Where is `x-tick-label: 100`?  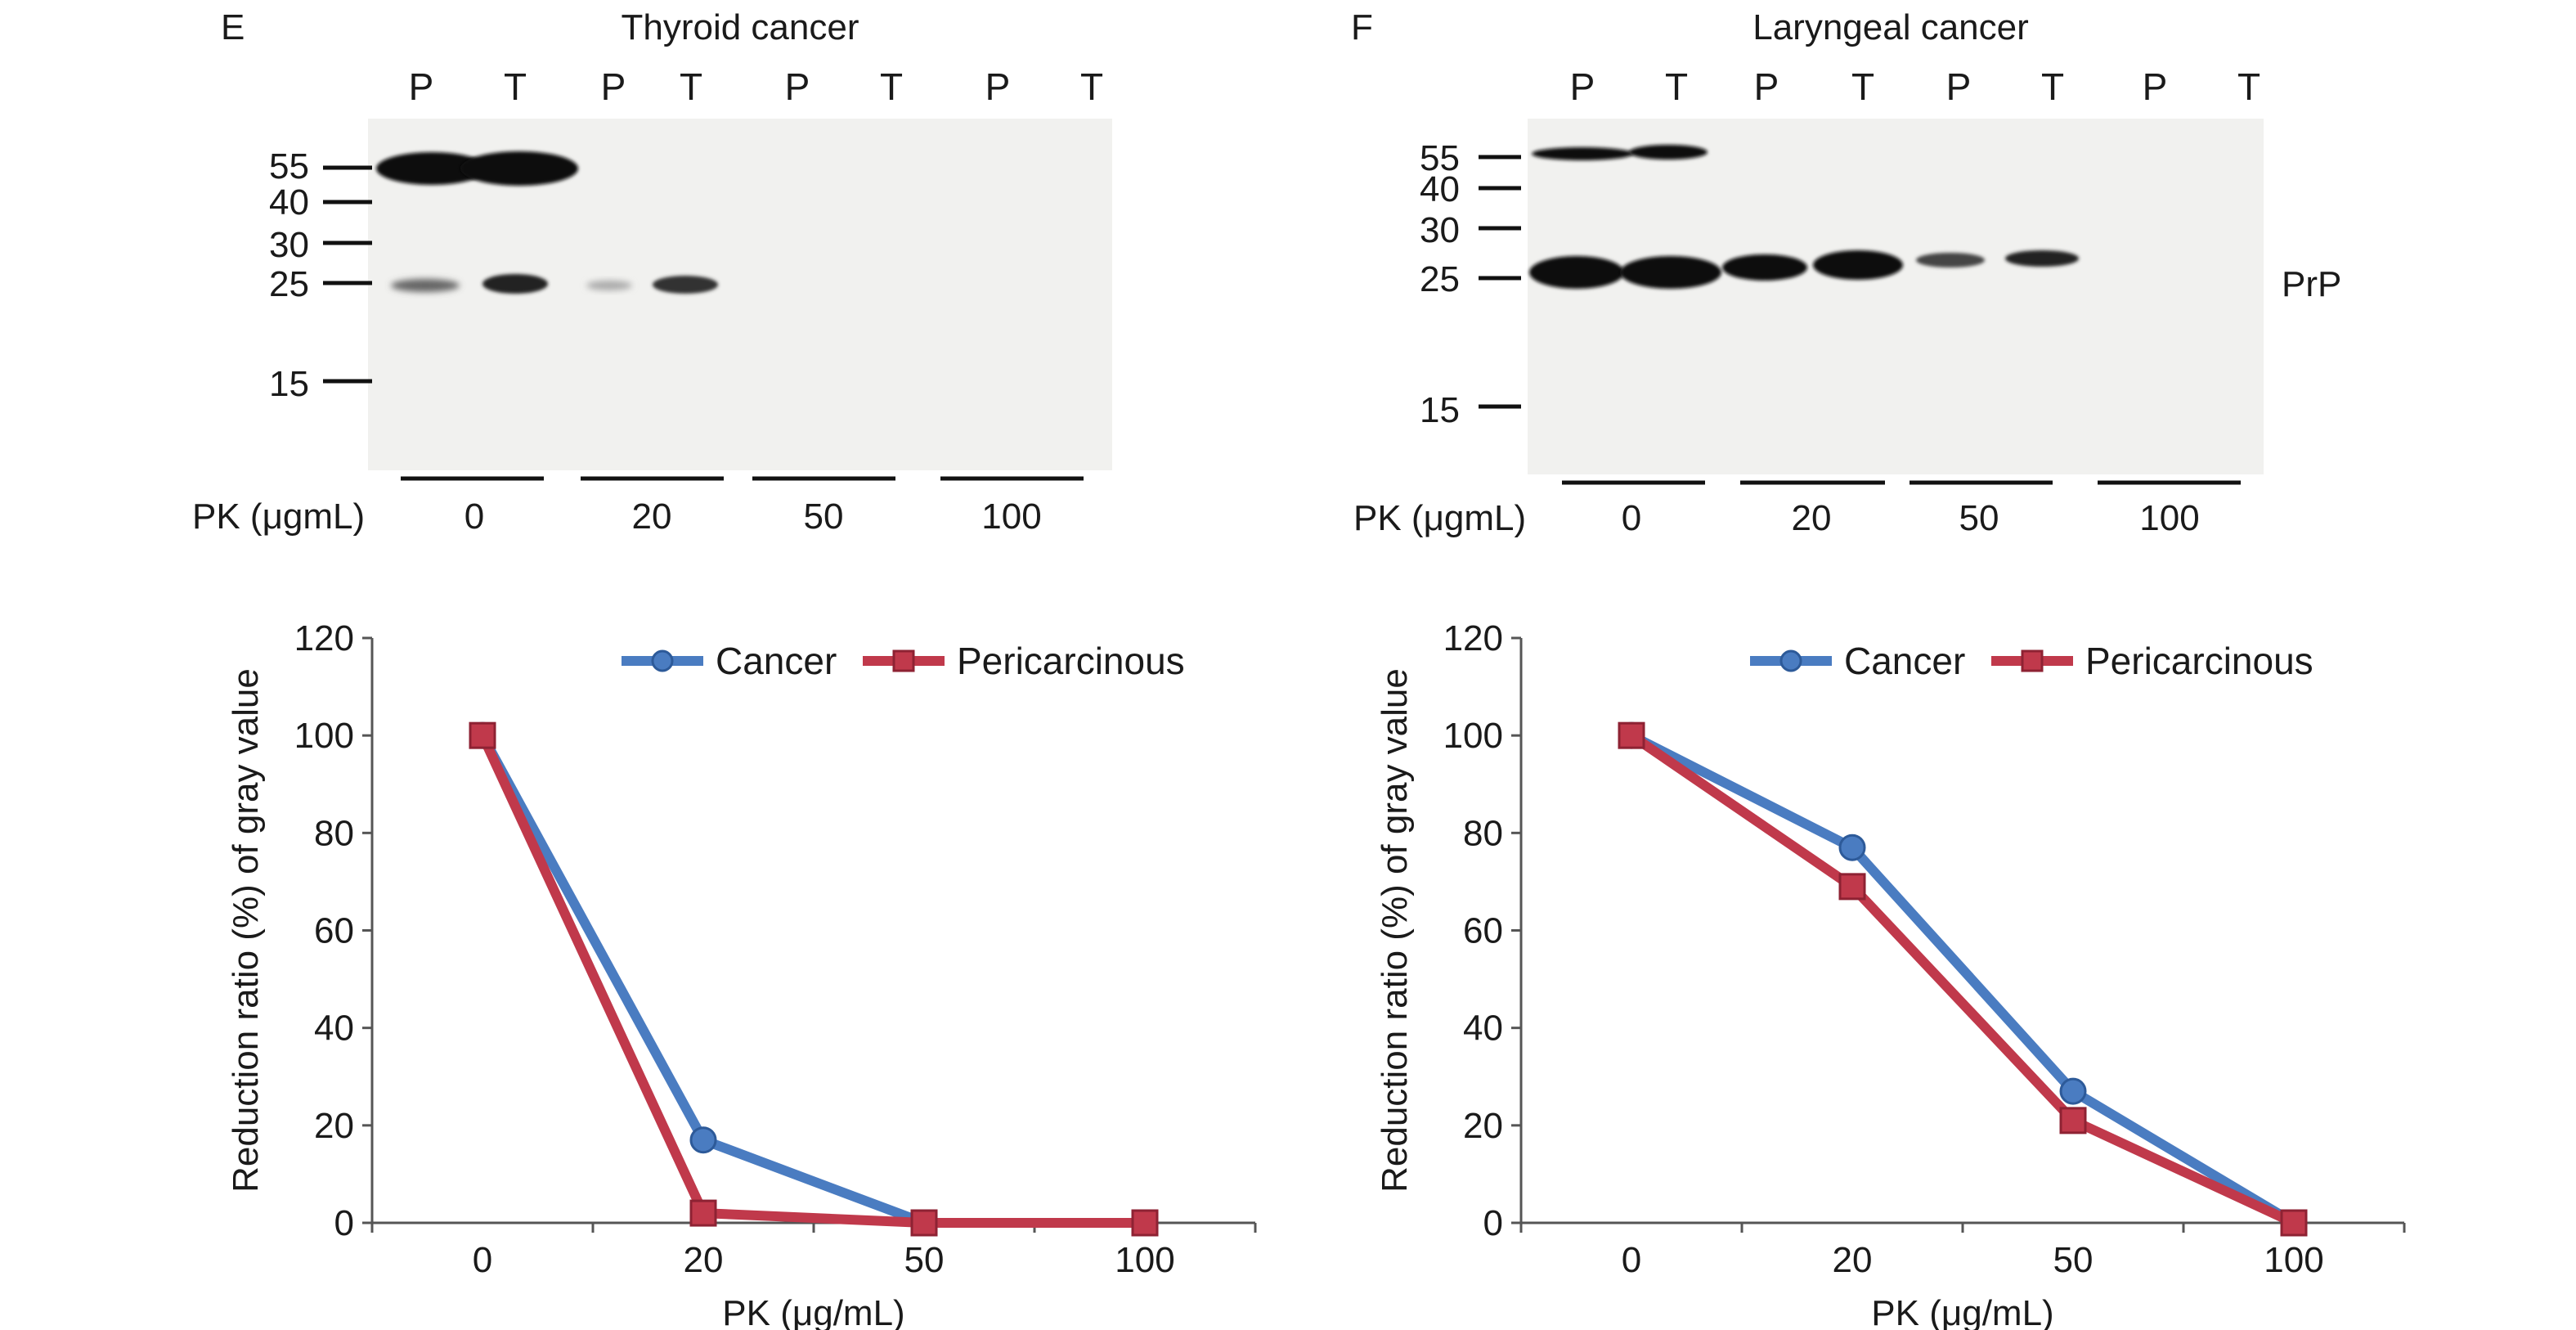
x-tick-label: 100 is located at coordinates (1144, 1260).